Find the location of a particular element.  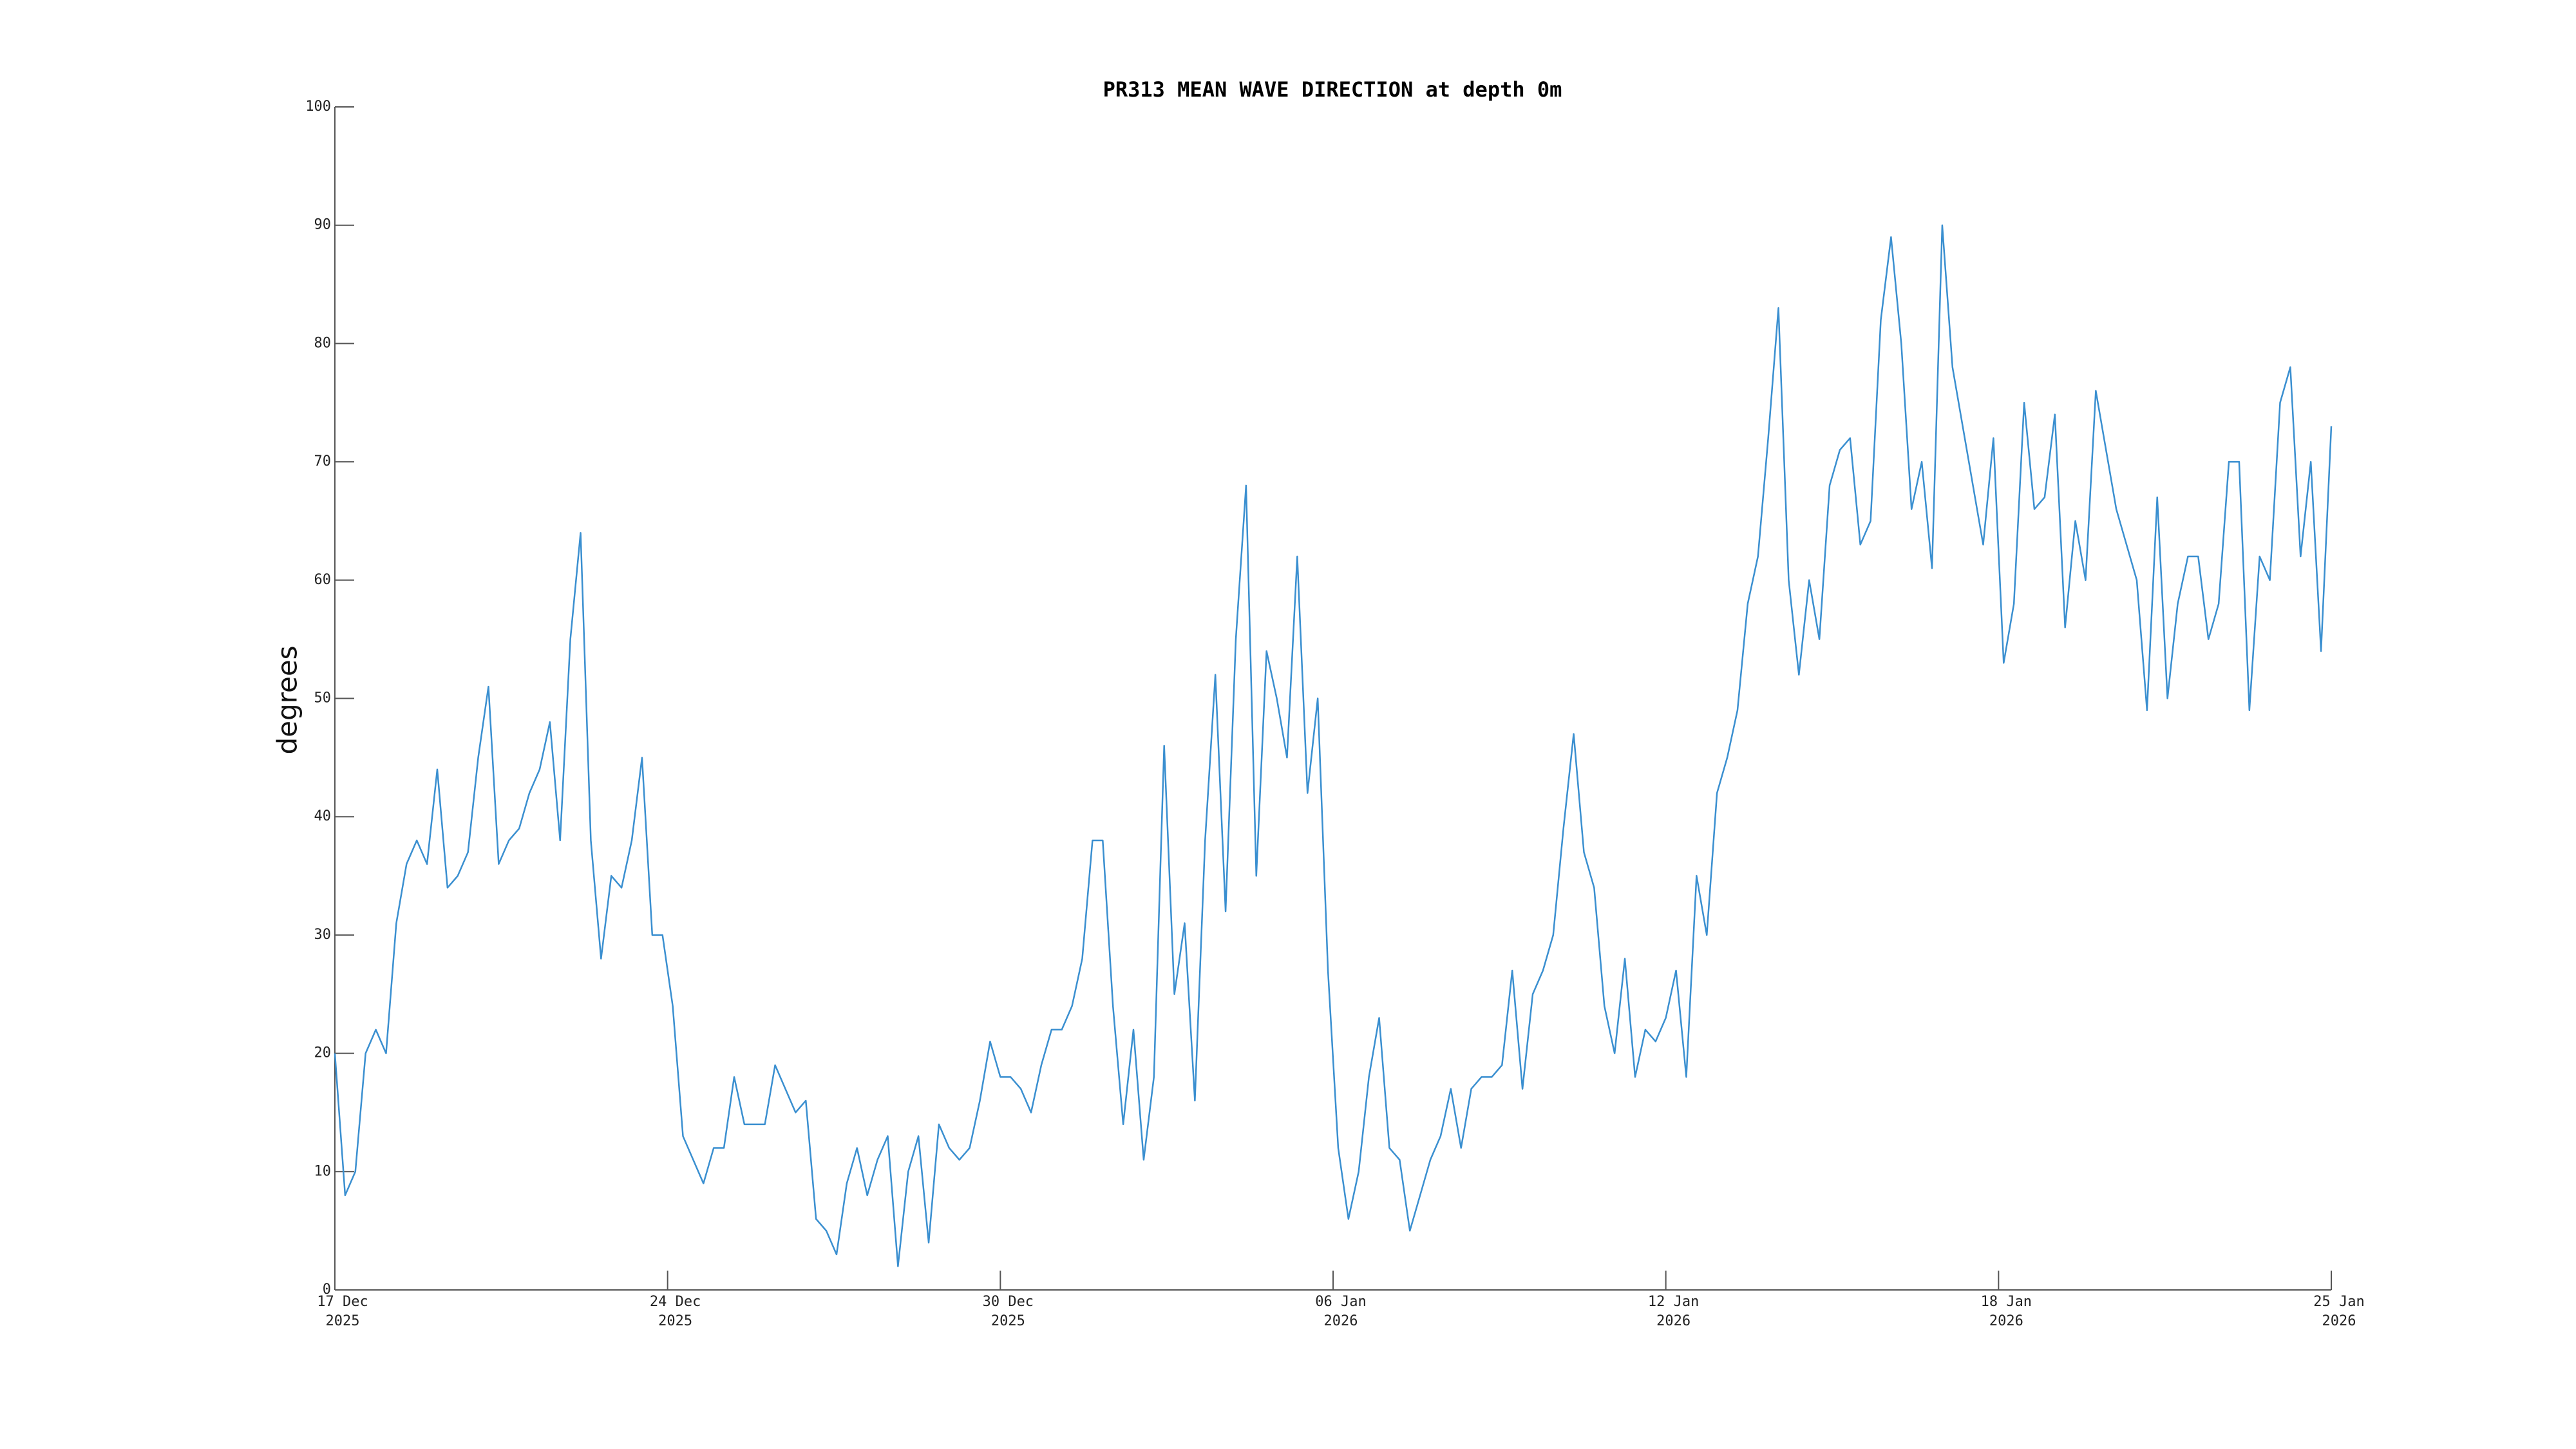

x-tick-label: 06 Jan 2026 is located at coordinates (1341, 1311).